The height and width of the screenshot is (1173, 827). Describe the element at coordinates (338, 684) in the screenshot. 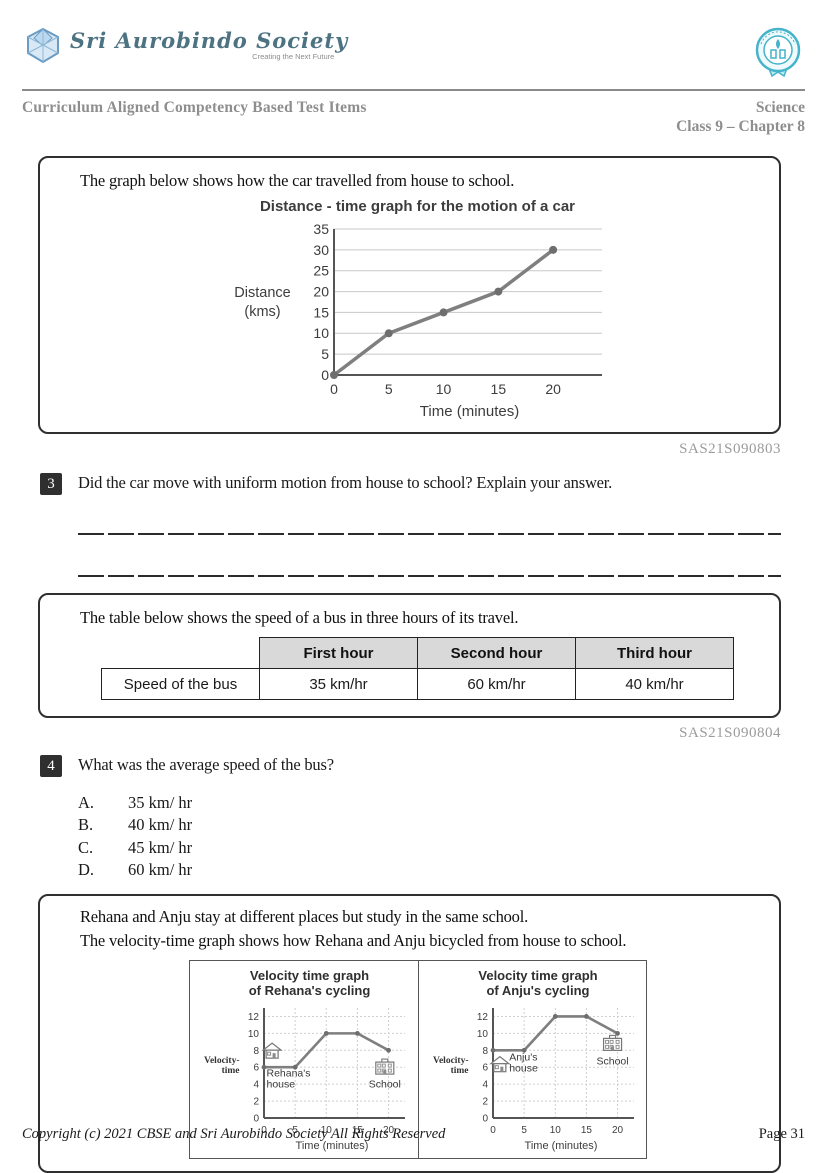

I see `table-cell: 35 km/hr` at that location.